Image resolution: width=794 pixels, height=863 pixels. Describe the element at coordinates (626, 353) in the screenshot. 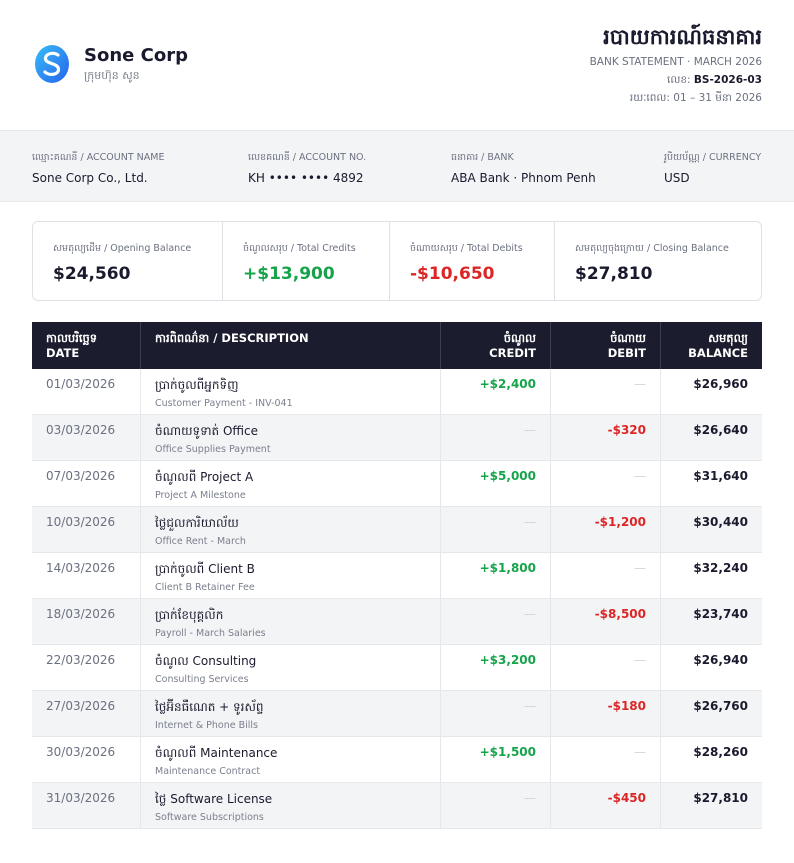

I see `debit-header-english: DEBIT` at that location.